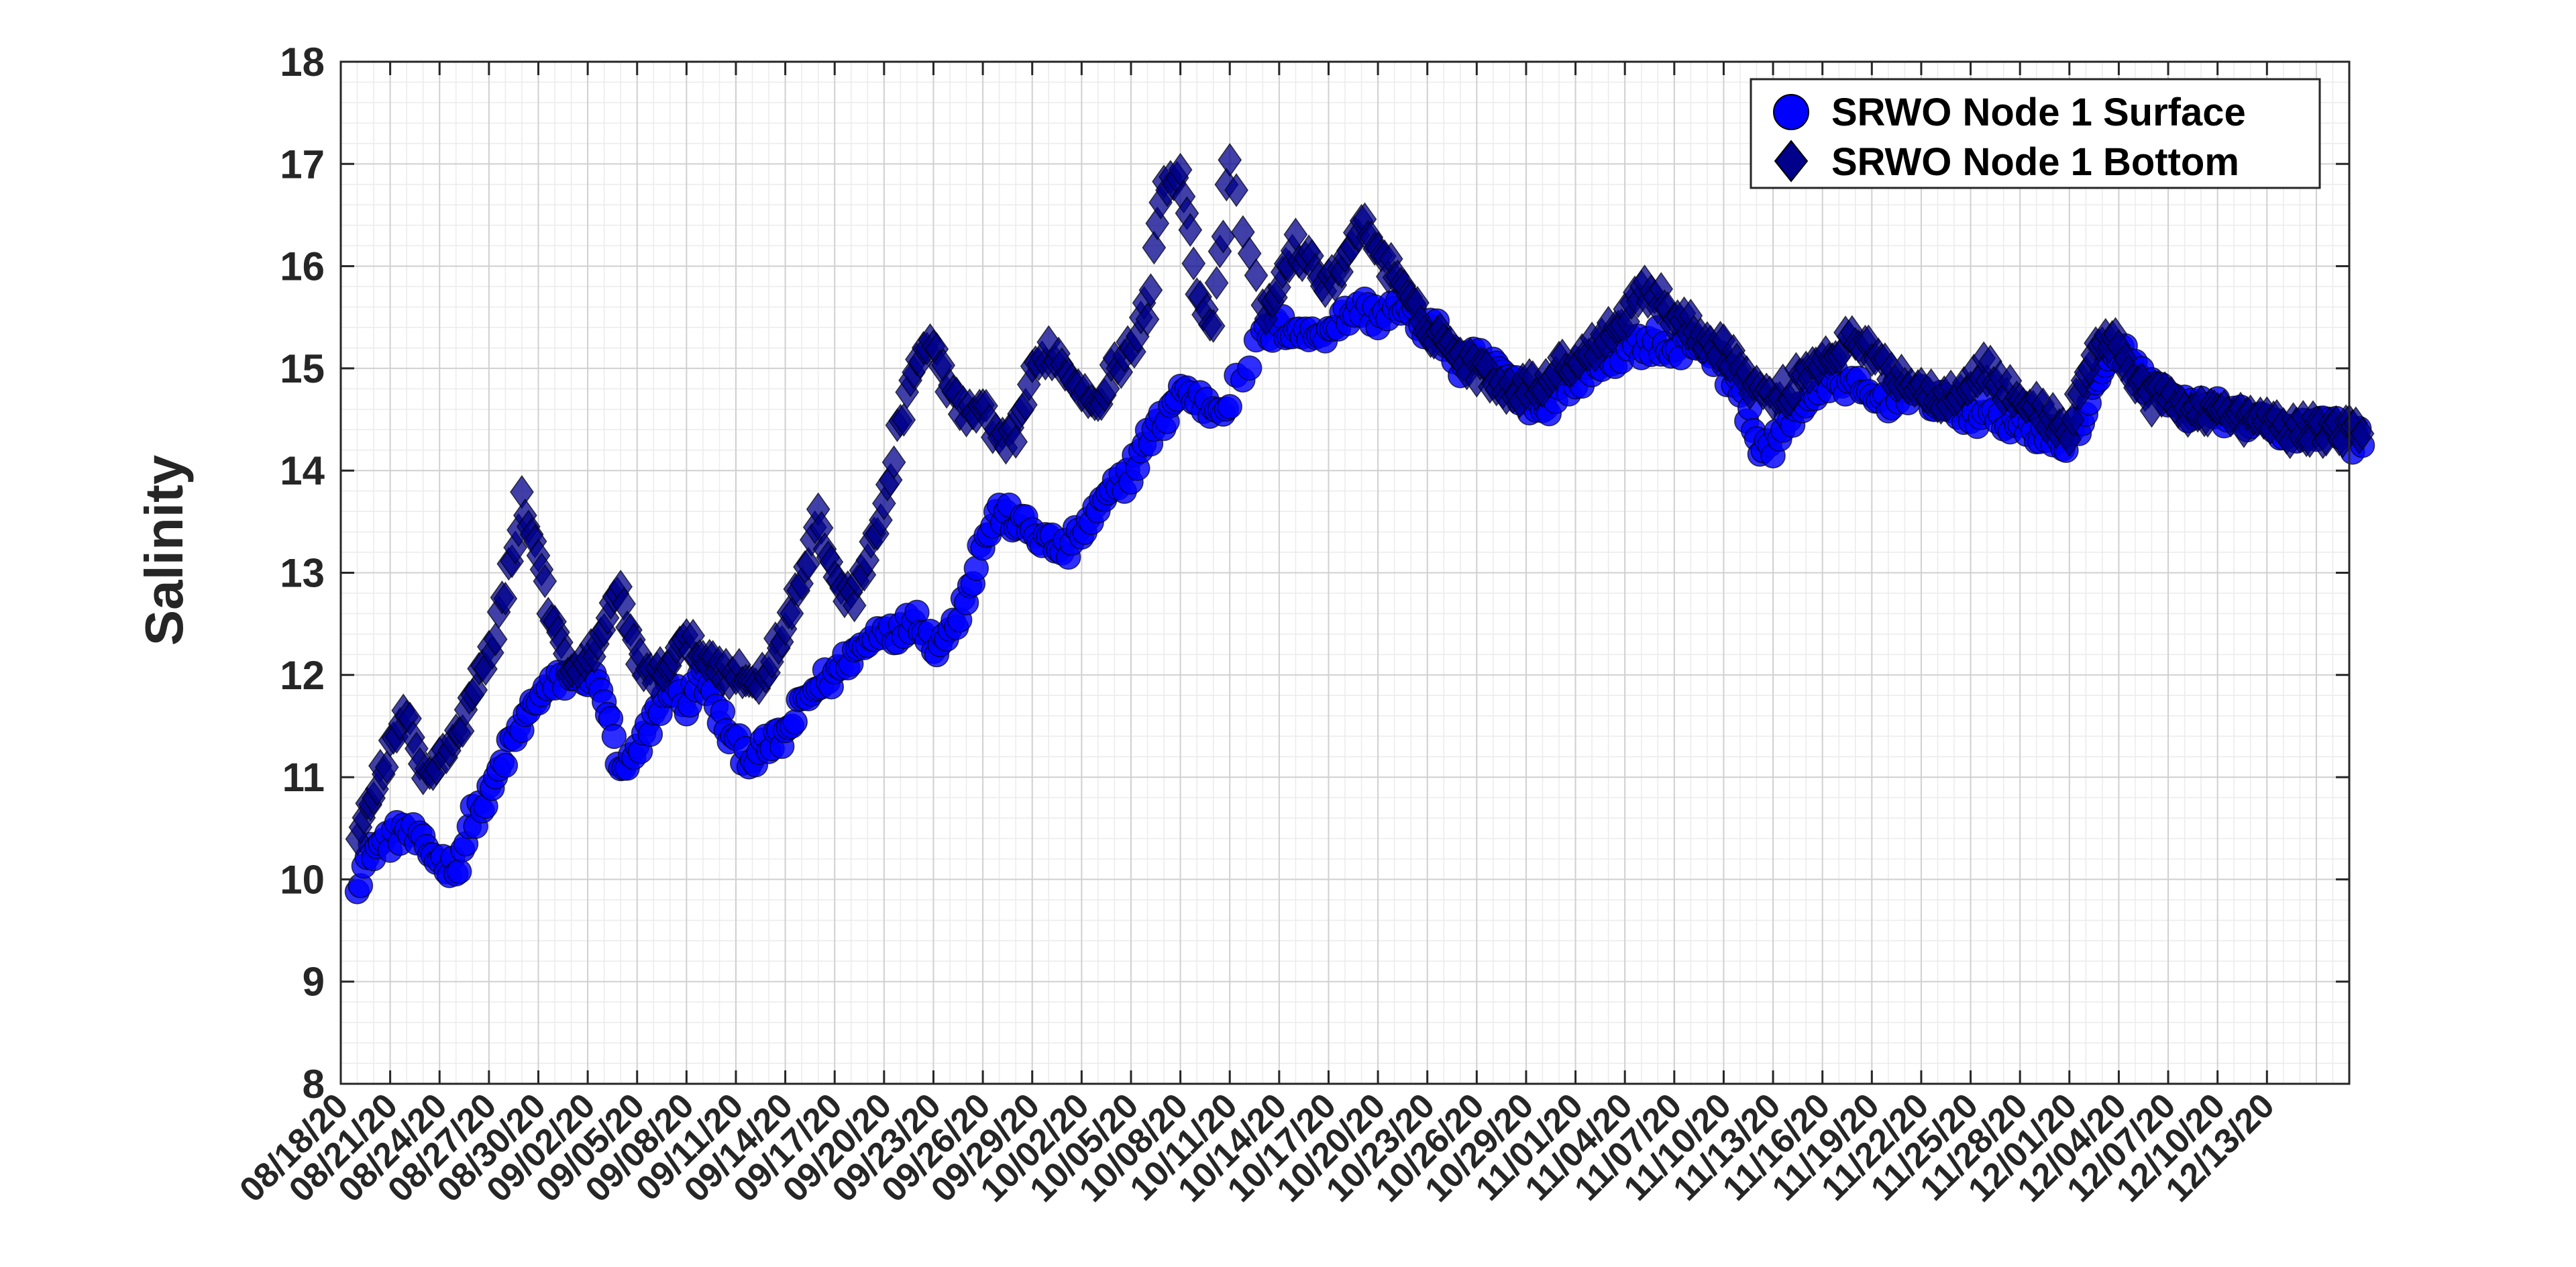 The height and width of the screenshot is (1267, 2576). Describe the element at coordinates (302, 879) in the screenshot. I see `y-tick-label: 10` at that location.